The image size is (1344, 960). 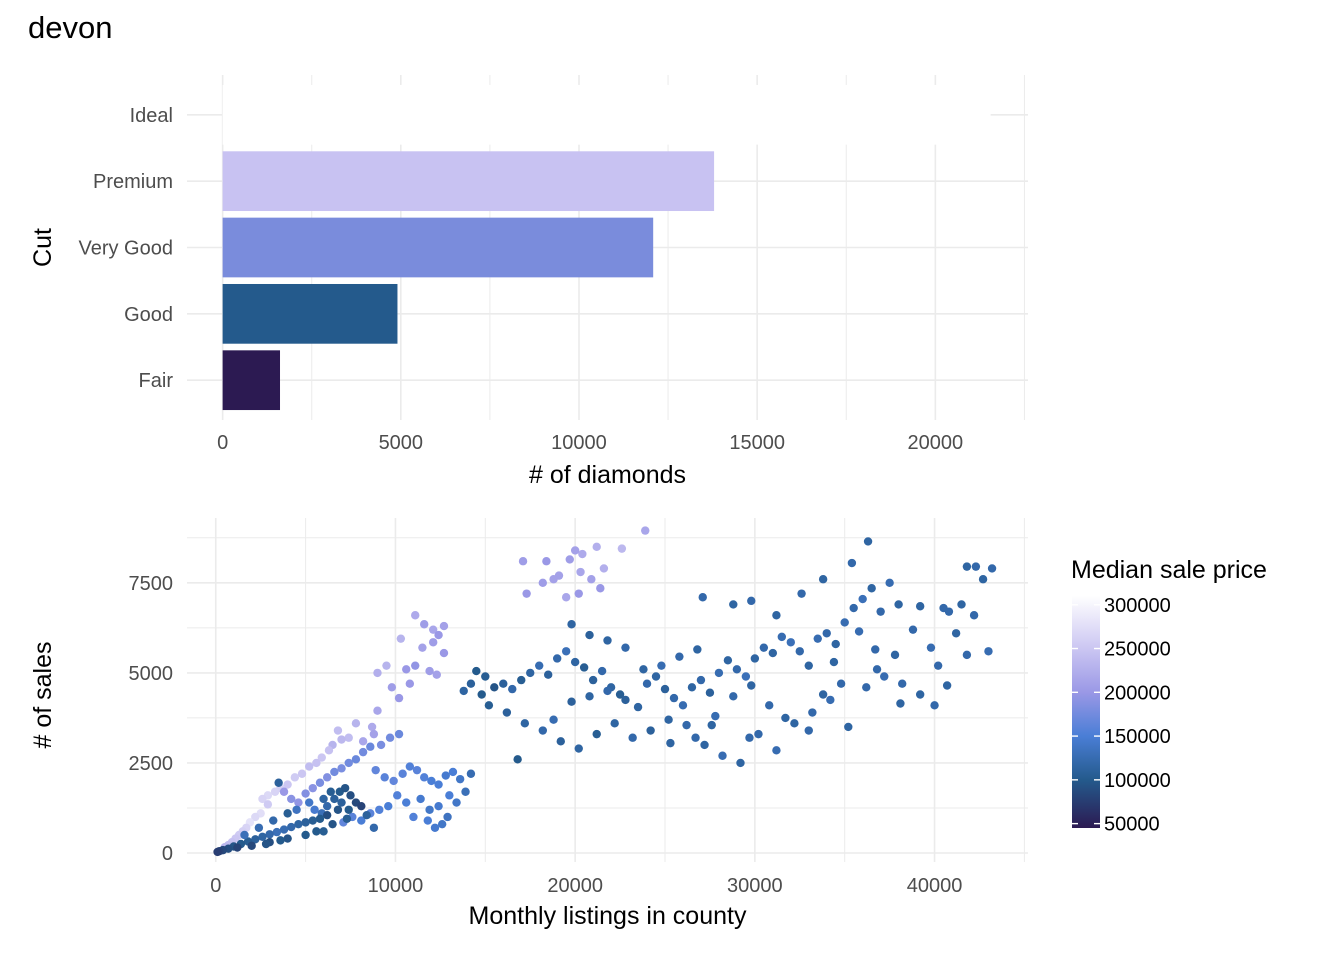 I want to click on bar-category-label: Ideal, so click(x=151, y=116).